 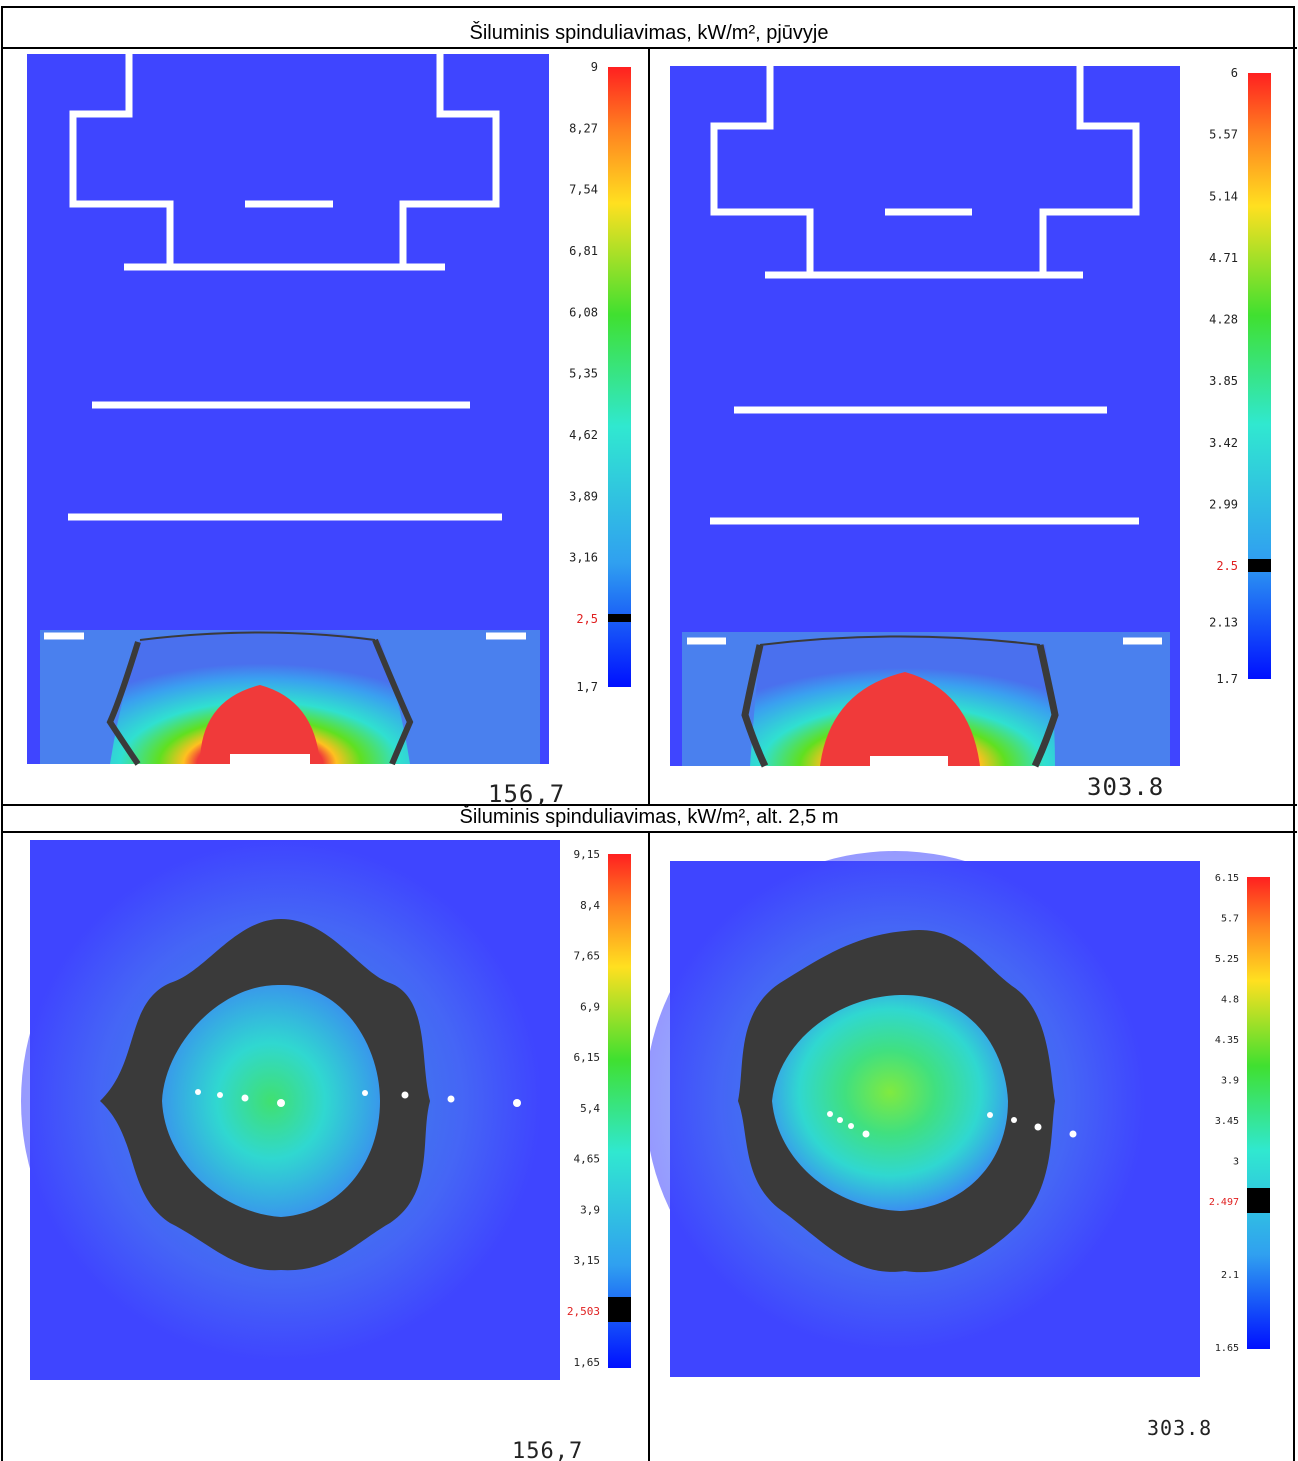 What do you see at coordinates (583, 374) in the screenshot?
I see `colorbar-tick-label: 5,35` at bounding box center [583, 374].